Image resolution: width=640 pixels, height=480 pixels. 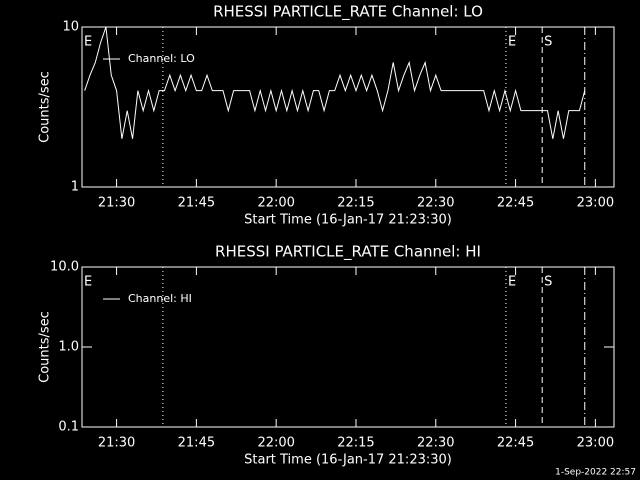 I want to click on y-tick-label: 10.0, so click(x=64, y=267).